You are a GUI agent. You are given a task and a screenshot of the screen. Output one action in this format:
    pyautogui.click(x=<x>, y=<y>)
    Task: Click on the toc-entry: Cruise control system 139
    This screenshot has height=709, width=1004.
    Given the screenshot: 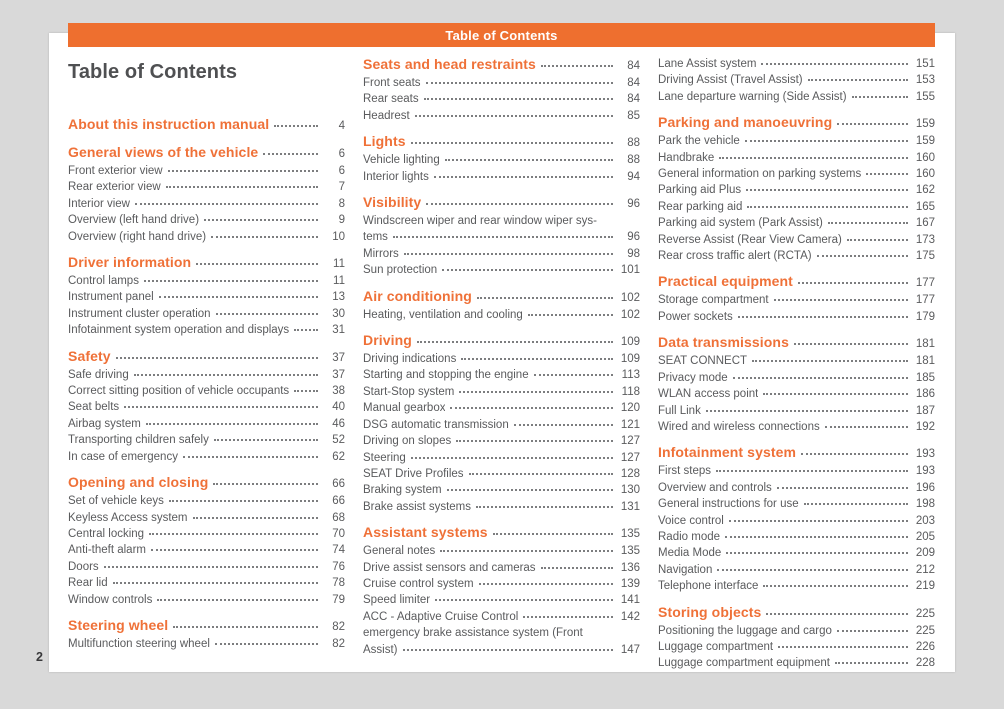 What is the action you would take?
    pyautogui.click(x=501, y=584)
    